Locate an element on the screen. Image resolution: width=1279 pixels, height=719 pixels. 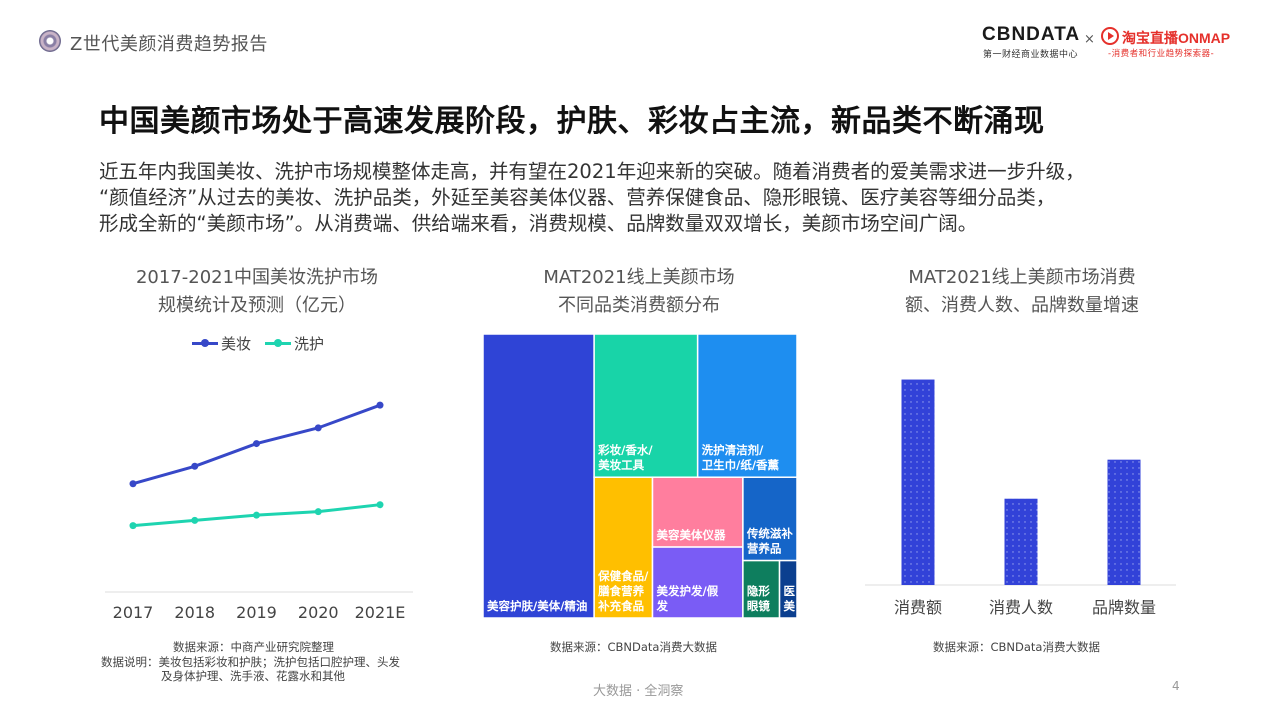
x-tick-label: 消费额 is located at coordinates (918, 607).